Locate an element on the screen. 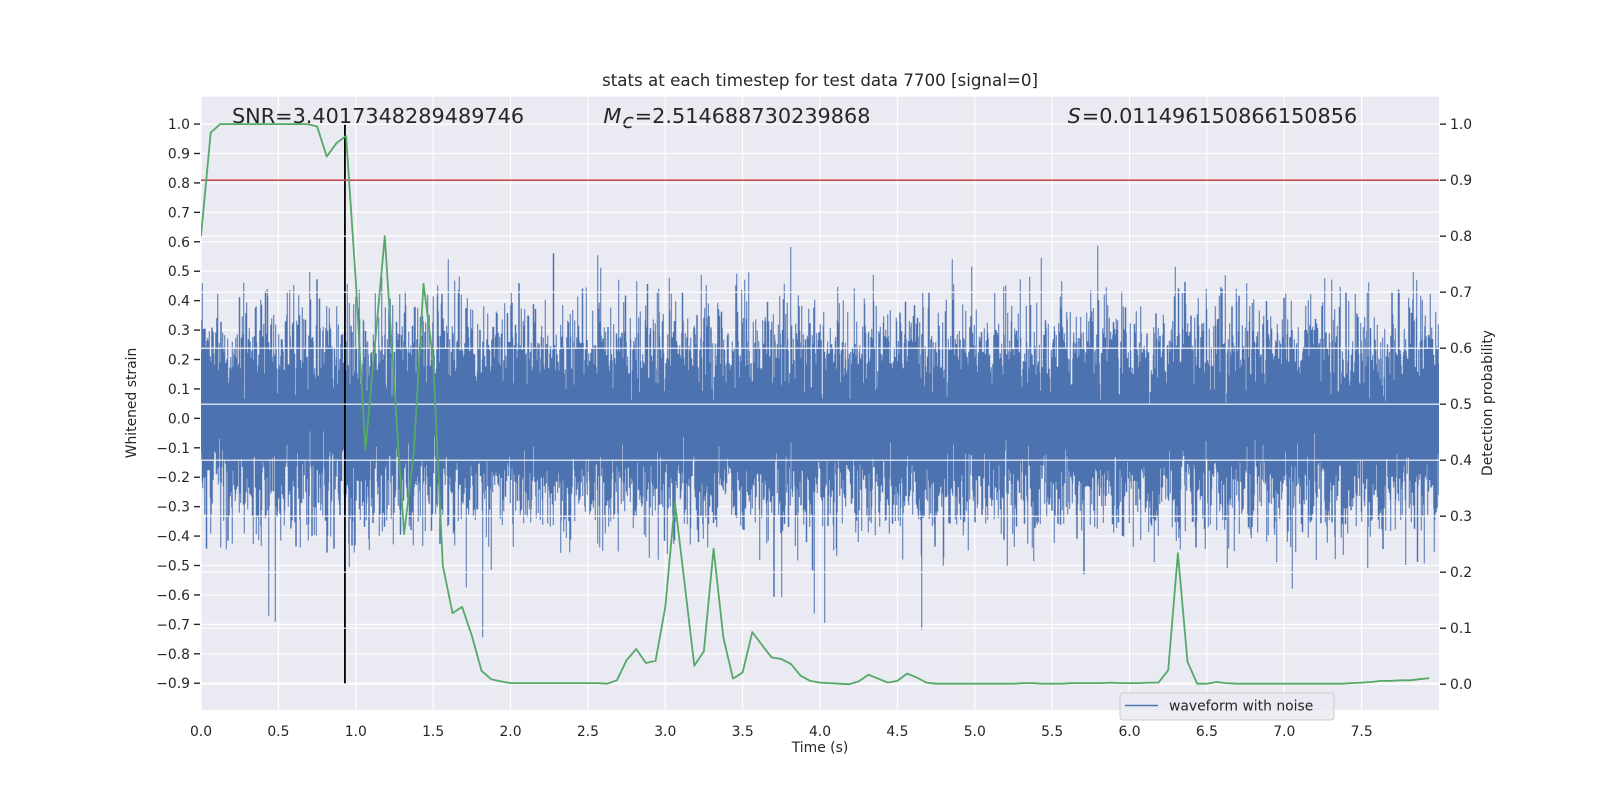  y-tick-label-left: −0.9 is located at coordinates (173, 684).